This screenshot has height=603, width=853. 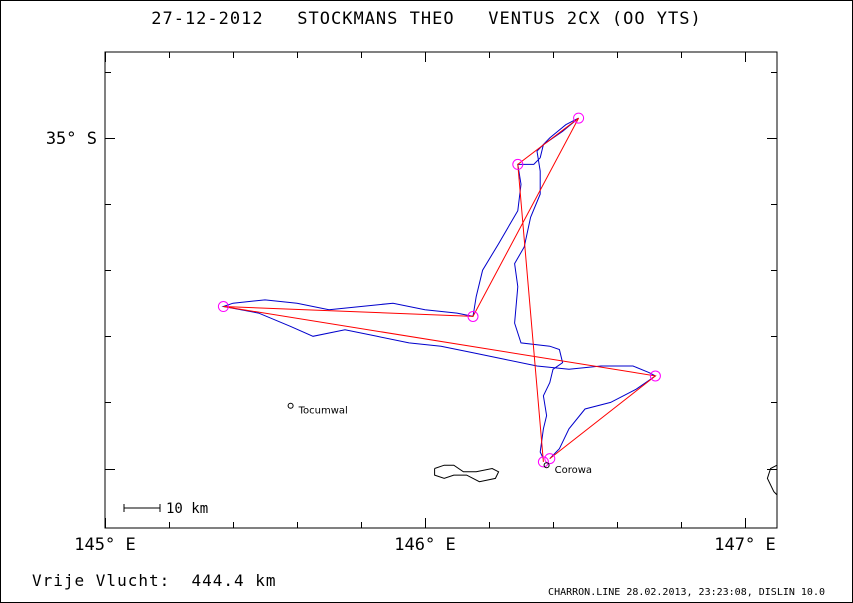 I want to click on scale-bar: 10 km, so click(x=165, y=509).